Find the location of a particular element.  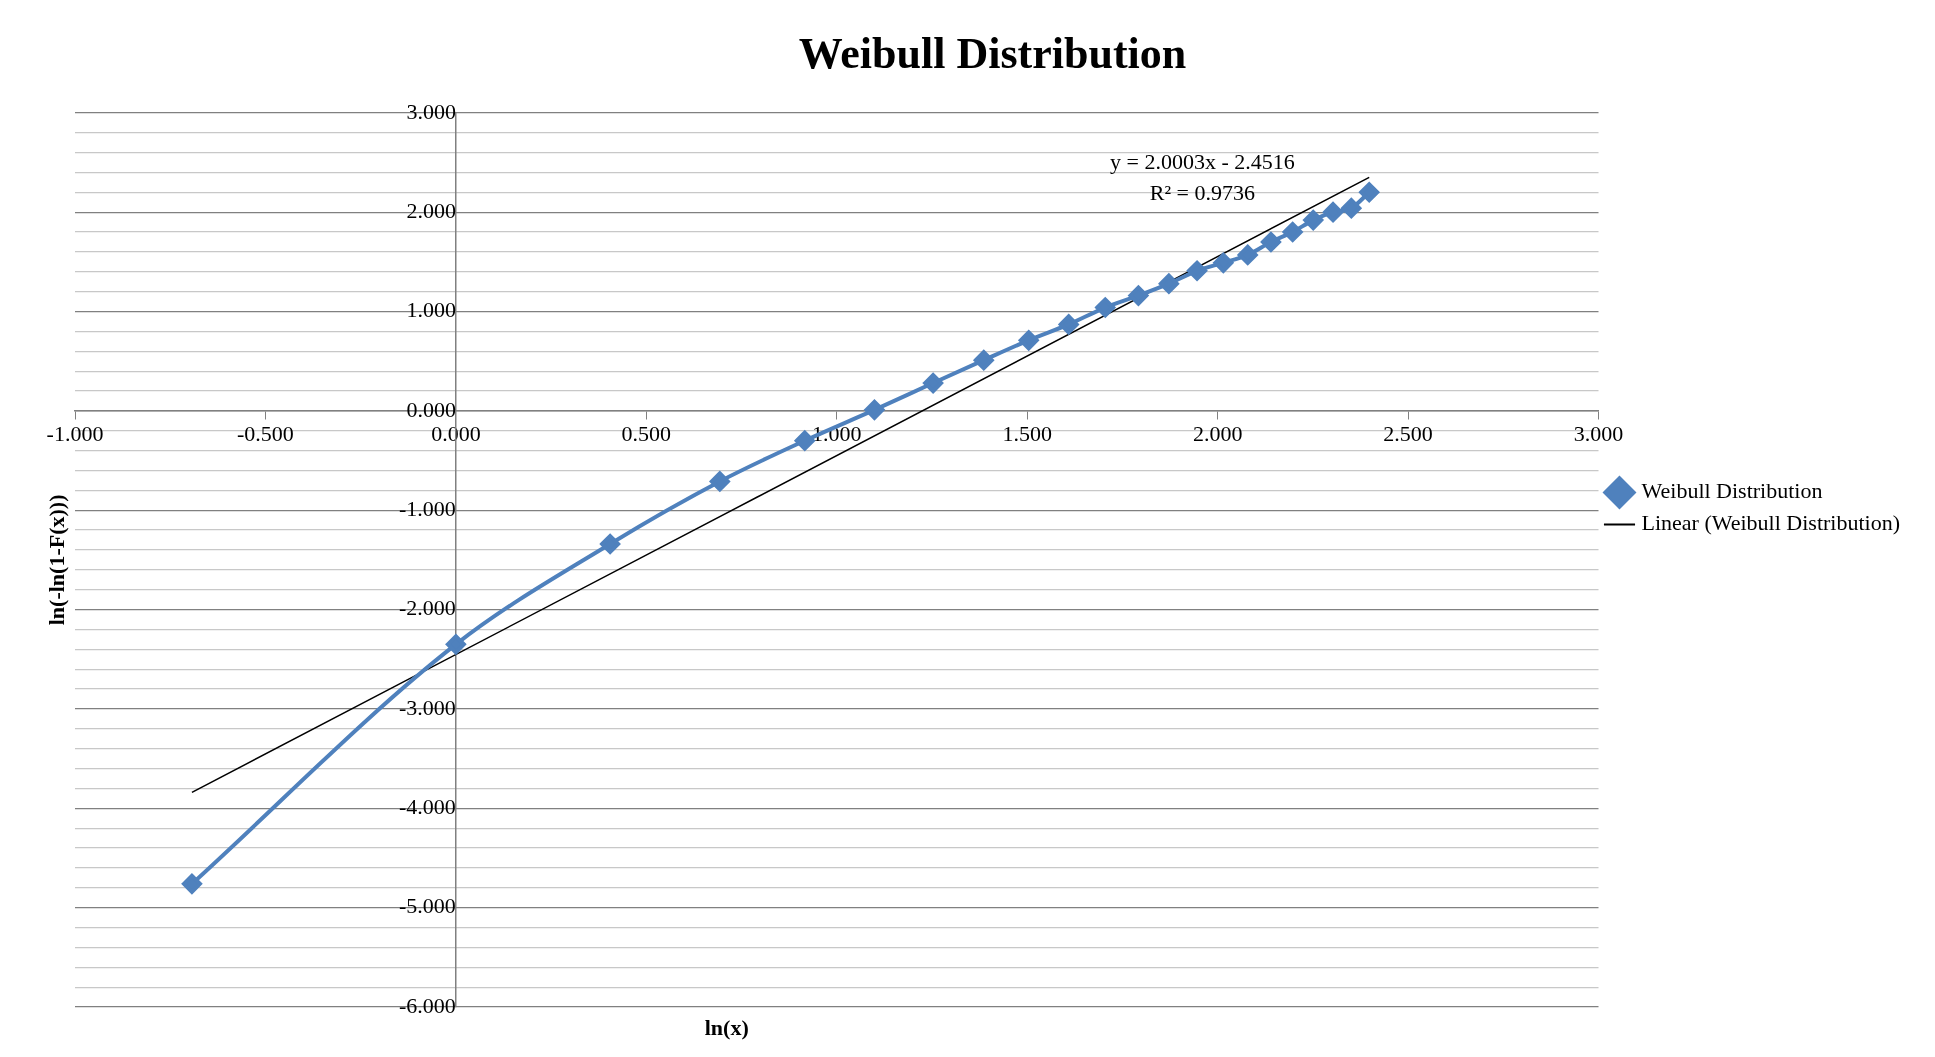

x-axis-title: ln(x) is located at coordinates (726, 1027).